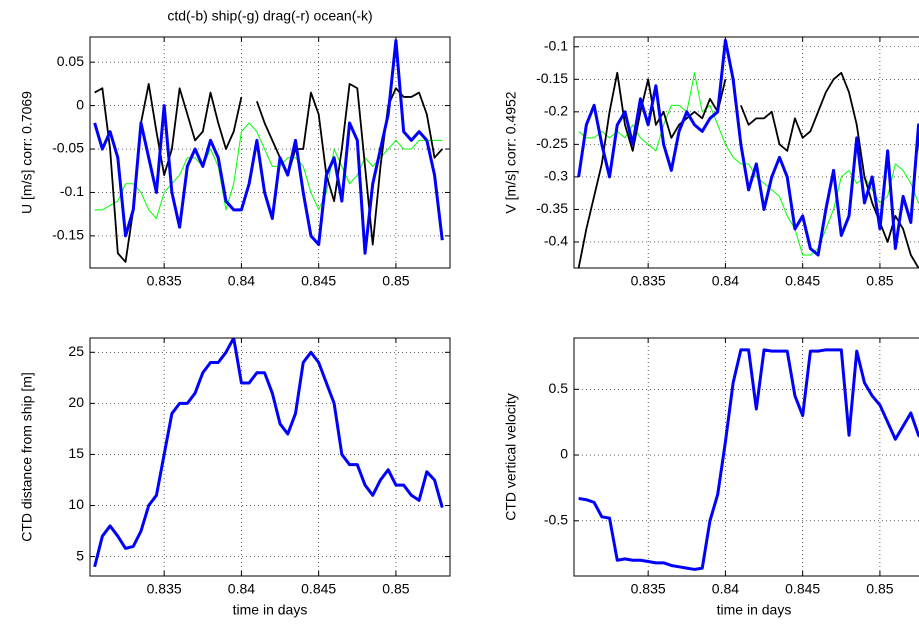 Image resolution: width=919 pixels, height=631 pixels. Describe the element at coordinates (556, 176) in the screenshot. I see `y-tick-label: -0.3` at that location.